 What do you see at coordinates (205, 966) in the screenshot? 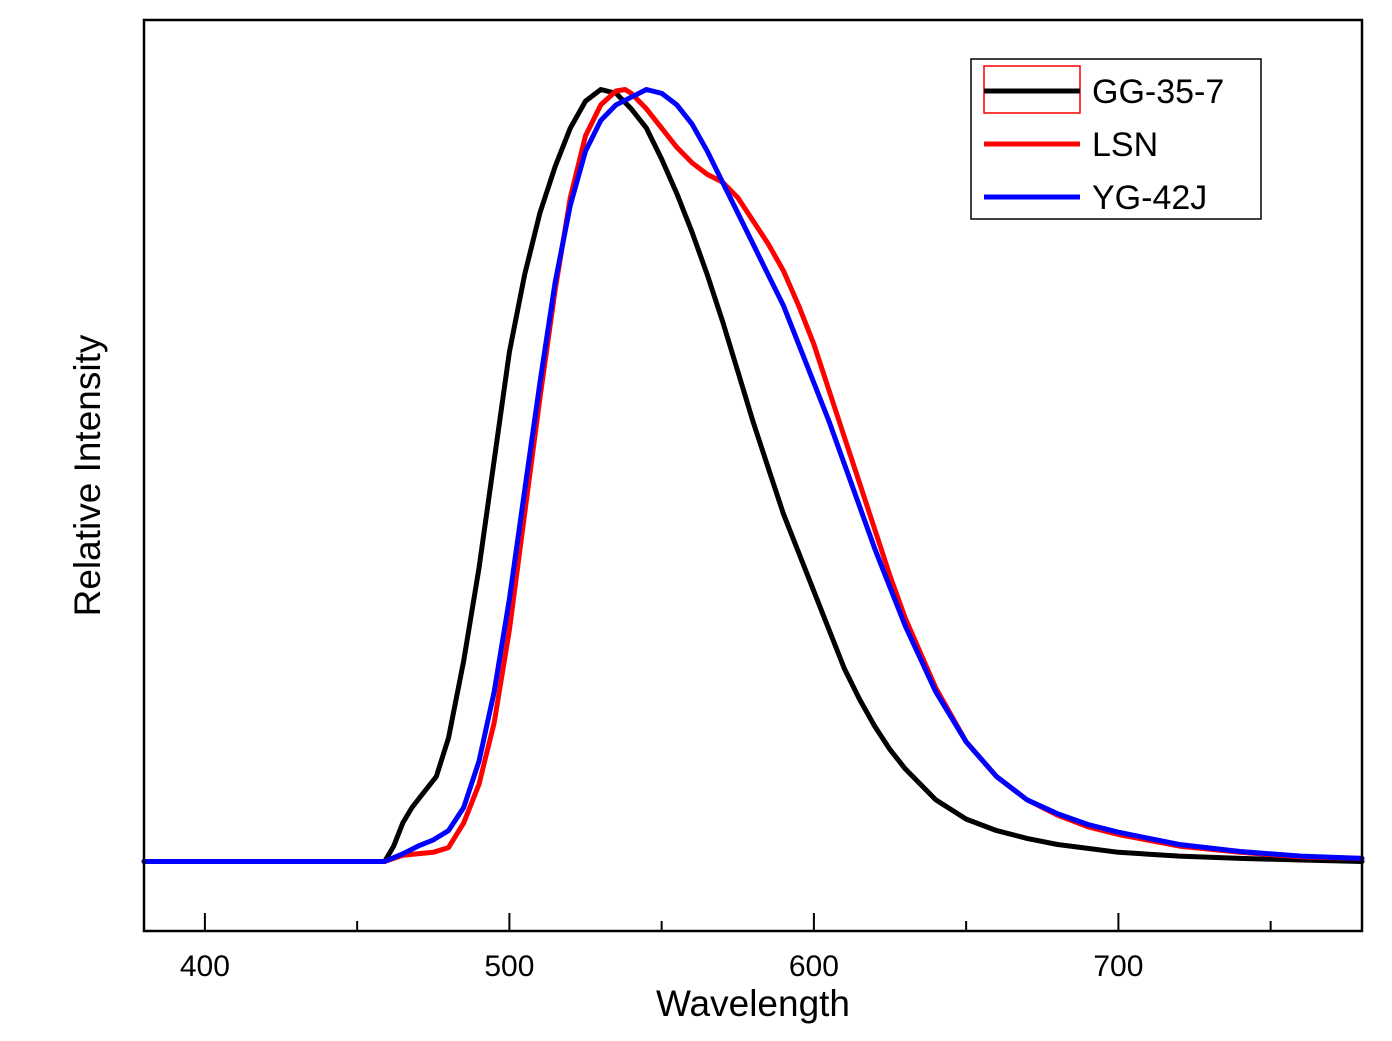
I see `x-tick-label-400: 400` at bounding box center [205, 966].